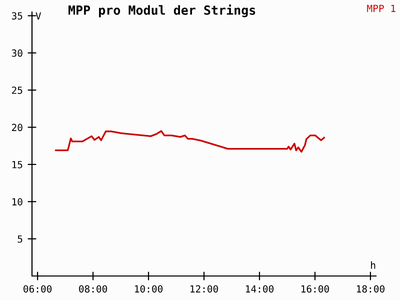  What do you see at coordinates (204, 289) in the screenshot?
I see `x-tick-label: 12:00` at bounding box center [204, 289].